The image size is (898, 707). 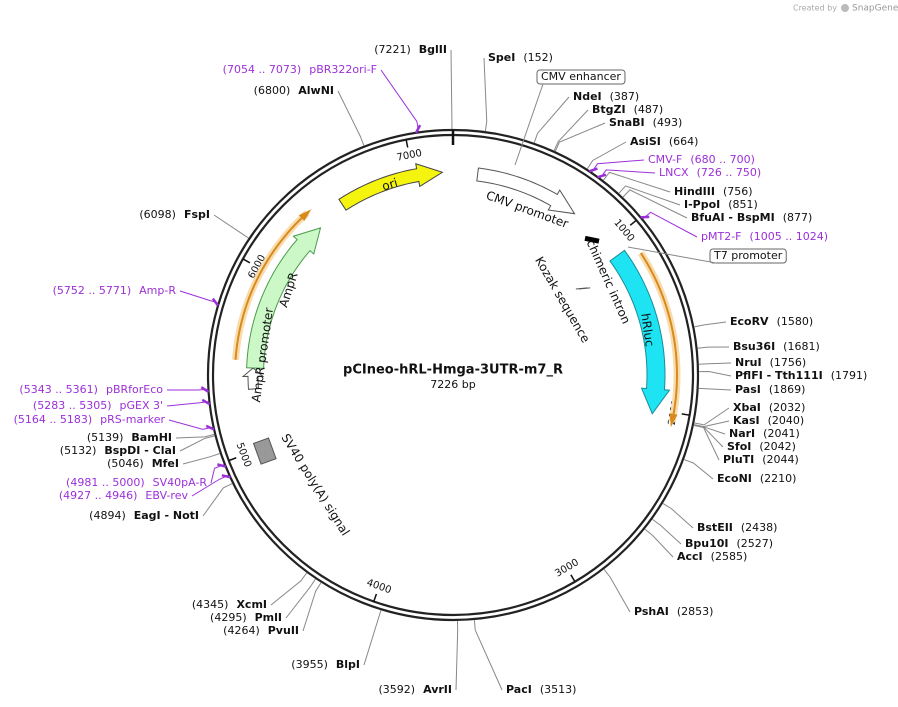 I want to click on site-position: (2044), so click(x=780, y=459).